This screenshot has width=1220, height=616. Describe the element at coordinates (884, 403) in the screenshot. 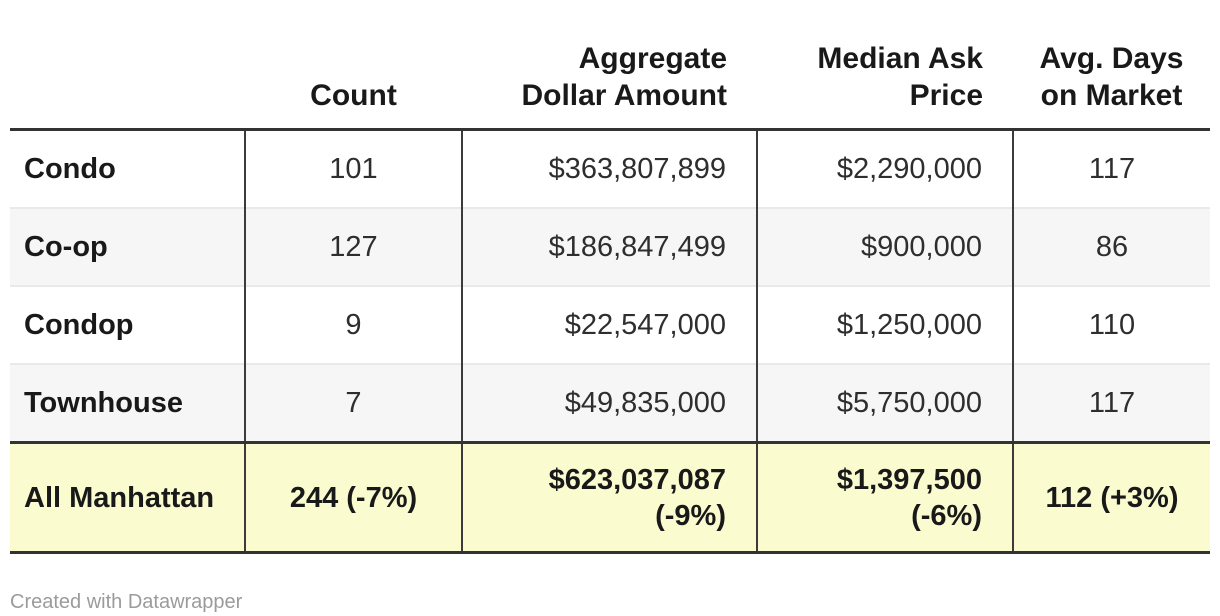

I see `cell-median-ask-price: $5,750,000` at that location.